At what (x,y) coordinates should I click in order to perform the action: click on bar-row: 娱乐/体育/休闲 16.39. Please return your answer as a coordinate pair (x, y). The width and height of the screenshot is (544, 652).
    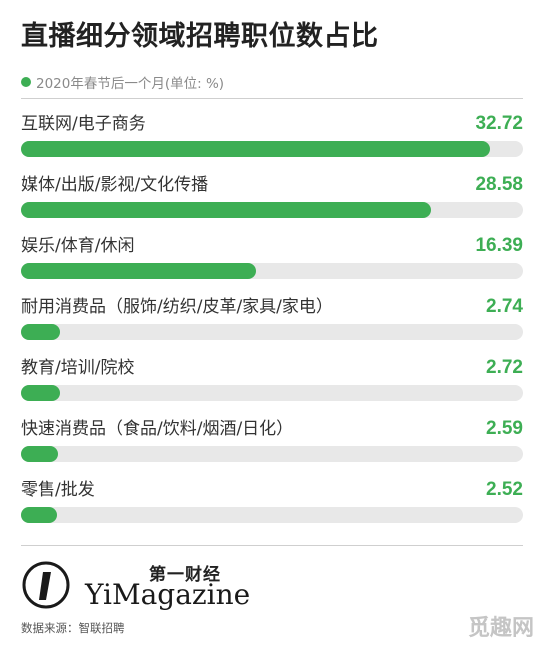
    Looking at the image, I should click on (272, 260).